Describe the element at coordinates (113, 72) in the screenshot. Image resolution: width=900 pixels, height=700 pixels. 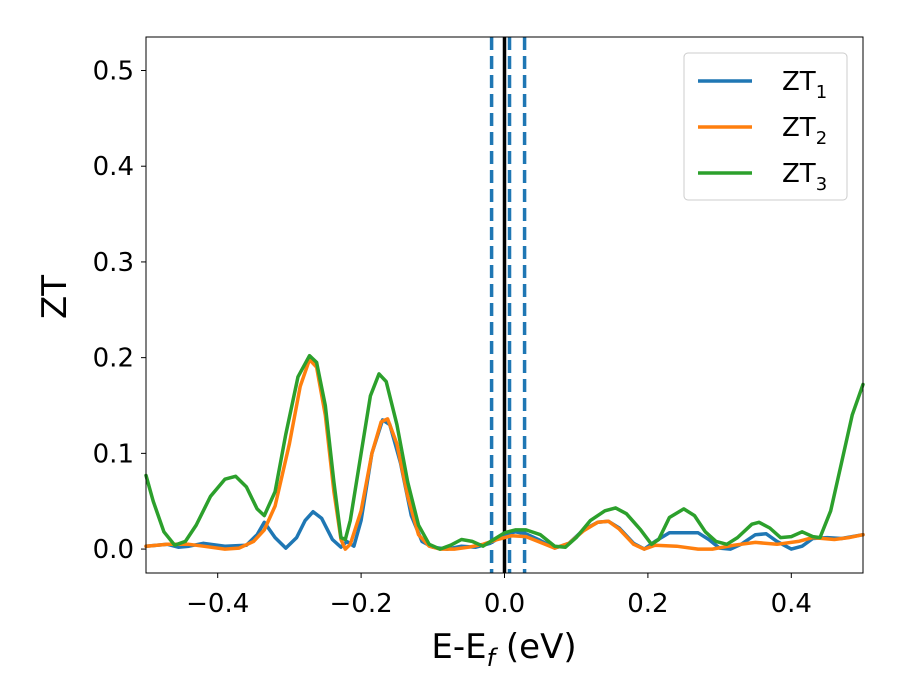
I see `y-tick-label: 0.5` at that location.